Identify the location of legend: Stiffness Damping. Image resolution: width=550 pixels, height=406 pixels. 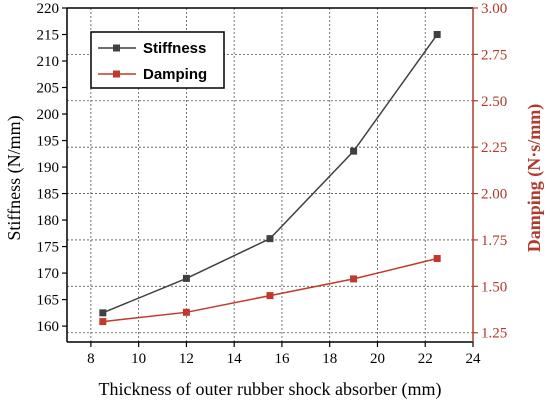
(157, 60).